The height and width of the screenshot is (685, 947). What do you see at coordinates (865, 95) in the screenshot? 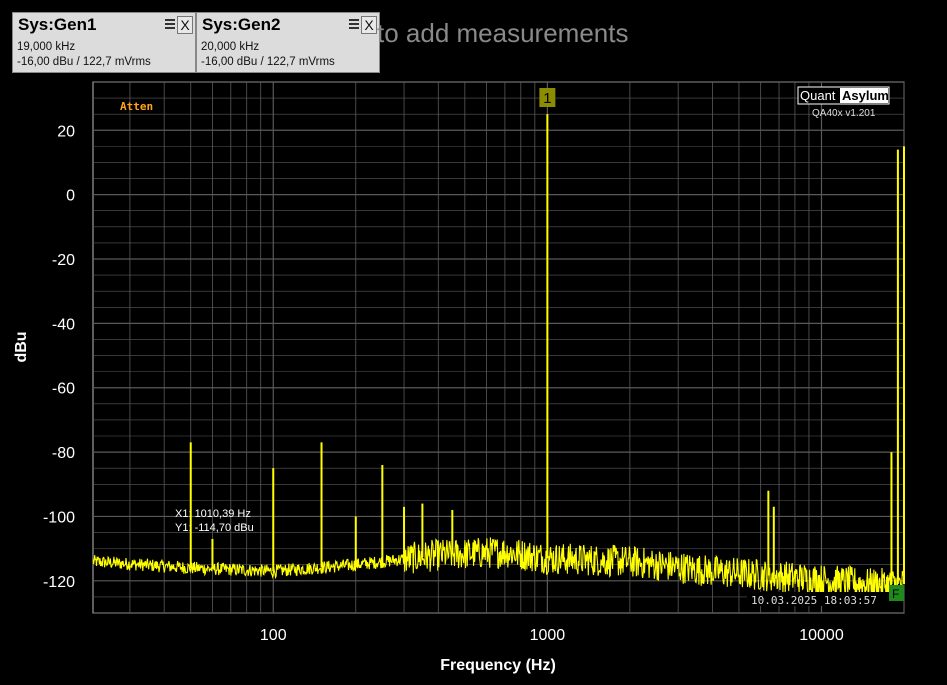
I see `brand-right: Asylum` at bounding box center [865, 95].